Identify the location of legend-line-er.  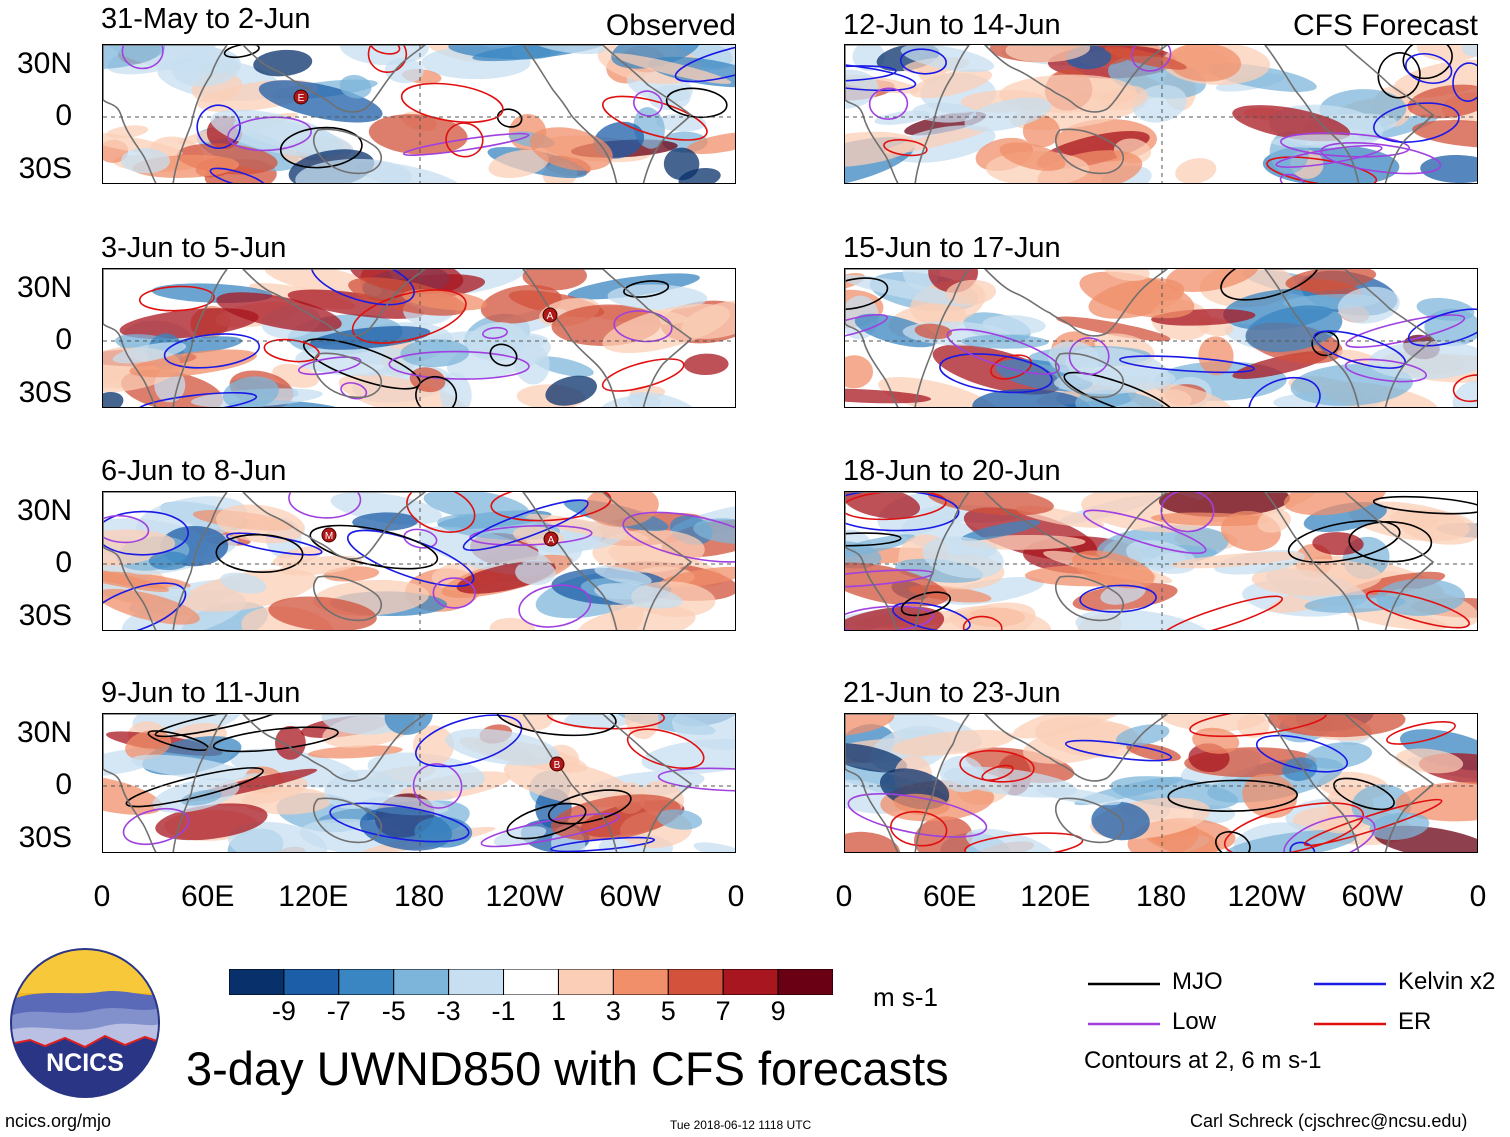
(1350, 1024).